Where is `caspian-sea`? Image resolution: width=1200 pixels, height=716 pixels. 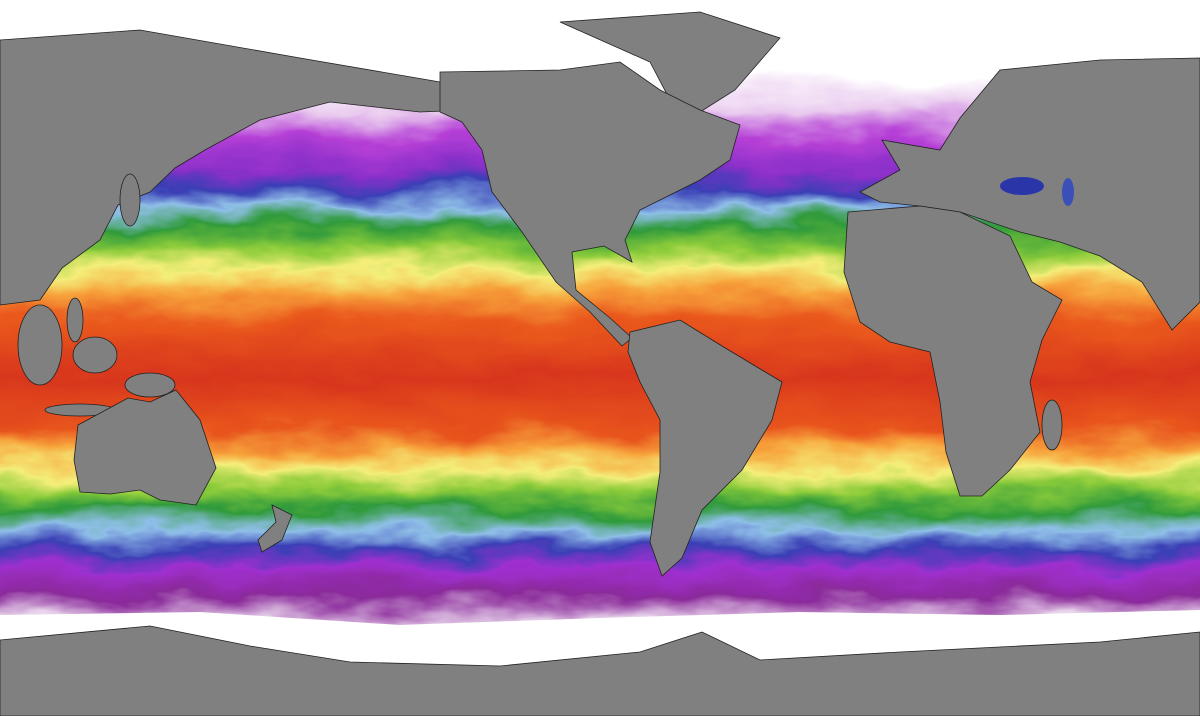
caspian-sea is located at coordinates (1068, 192).